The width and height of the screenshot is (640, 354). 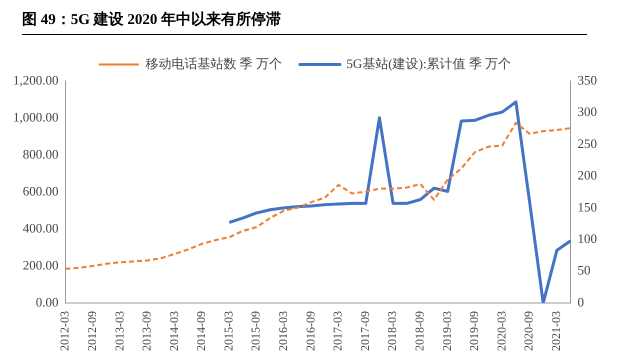 I want to click on legend-label: 5G基站(建设):累计值 季 万个, so click(x=429, y=63).